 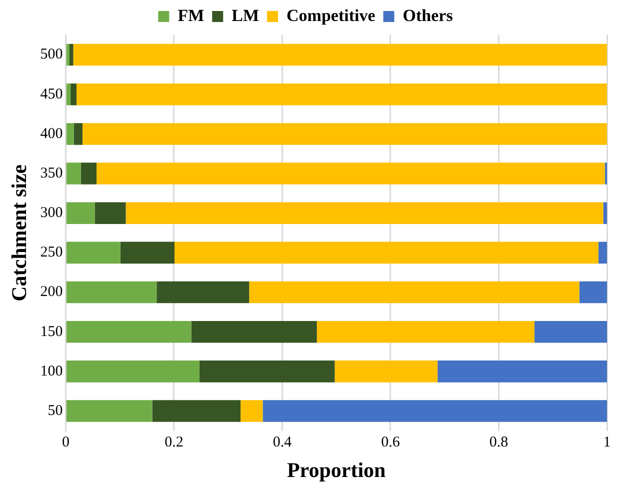 I want to click on legend-label: Competitive, so click(x=331, y=15).